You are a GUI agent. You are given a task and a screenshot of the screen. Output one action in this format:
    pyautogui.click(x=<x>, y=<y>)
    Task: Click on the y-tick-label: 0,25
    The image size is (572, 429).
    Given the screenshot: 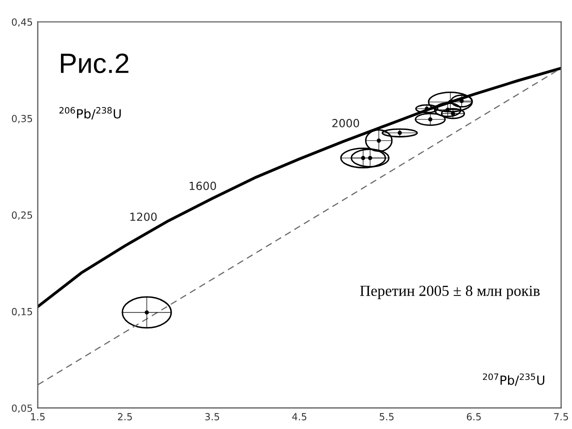 What is the action you would take?
    pyautogui.click(x=22, y=215)
    